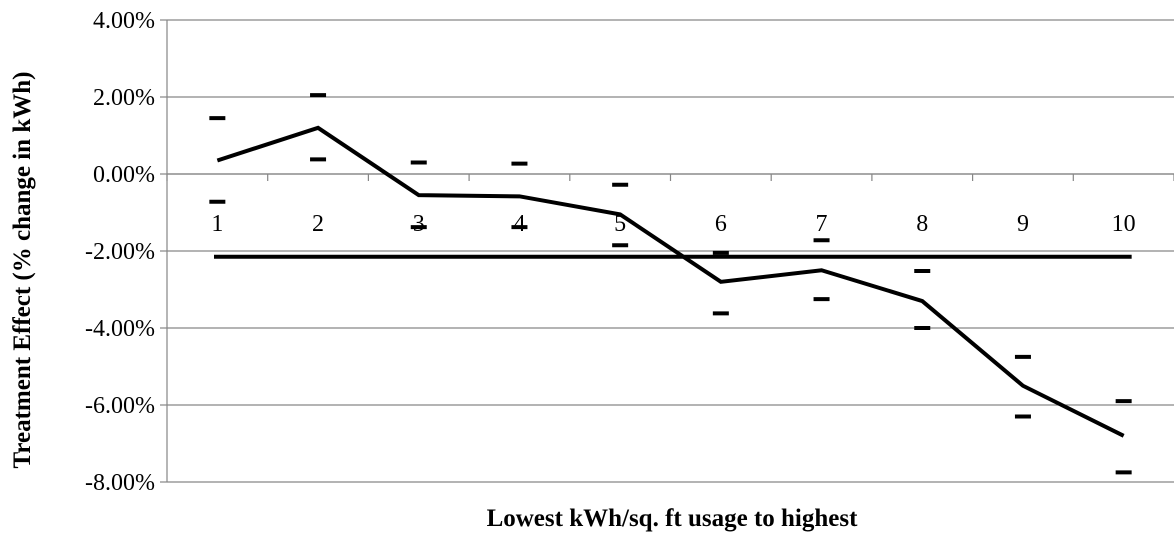 The width and height of the screenshot is (1174, 533). What do you see at coordinates (120, 483) in the screenshot?
I see `y-tick-label: -8.00%` at bounding box center [120, 483].